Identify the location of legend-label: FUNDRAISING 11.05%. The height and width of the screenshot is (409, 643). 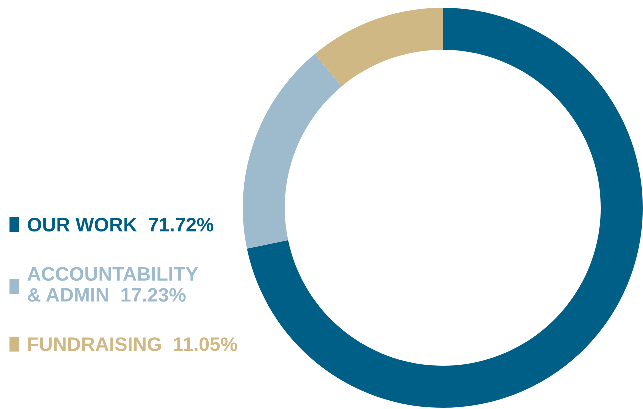
(133, 345).